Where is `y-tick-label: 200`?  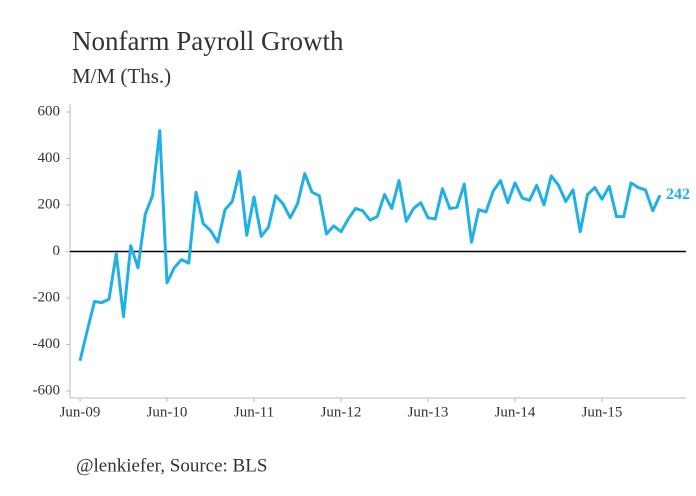
y-tick-label: 200 is located at coordinates (49, 204).